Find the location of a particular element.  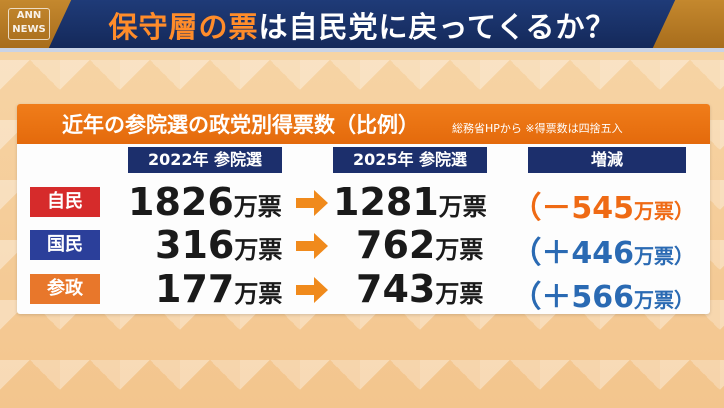

value: （＋566 is located at coordinates (572, 297).